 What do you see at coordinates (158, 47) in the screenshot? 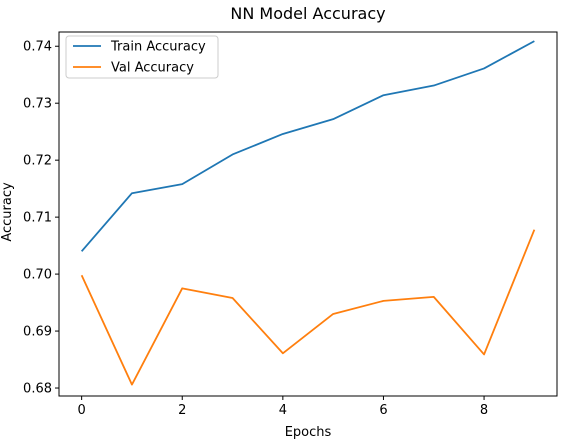
I see `legend-label: Train Accuracy` at bounding box center [158, 47].